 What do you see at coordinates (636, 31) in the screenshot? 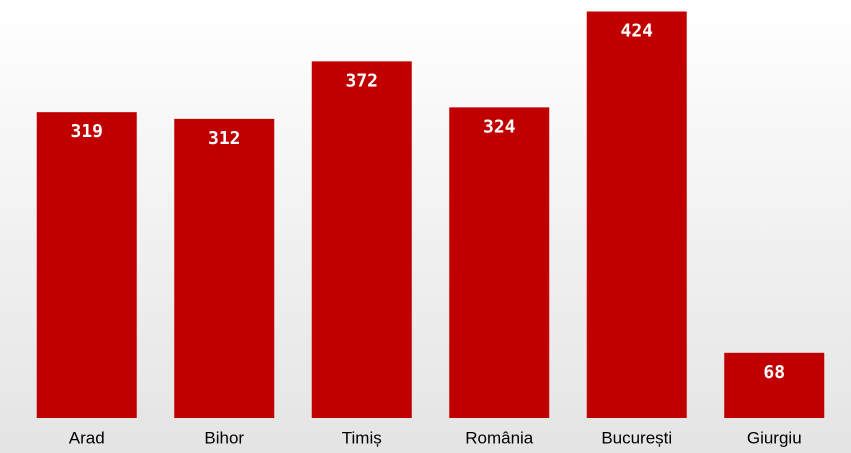
I see `value-label: 424` at bounding box center [636, 31].